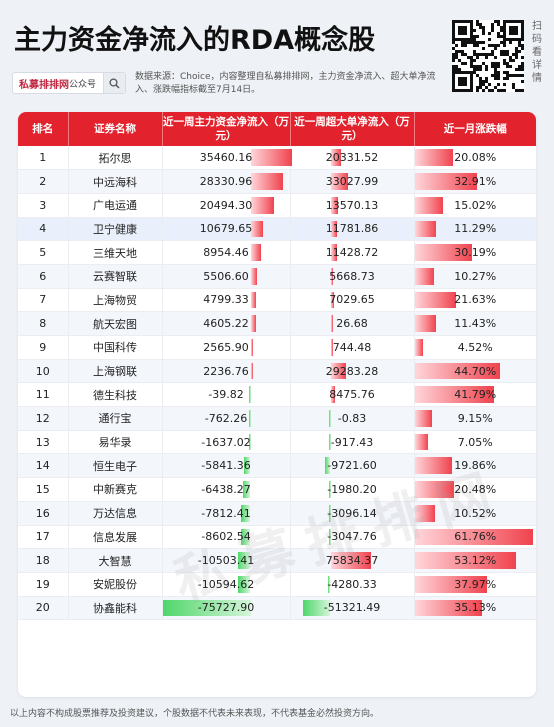  I want to click on change-value: 53.12%, so click(475, 561).